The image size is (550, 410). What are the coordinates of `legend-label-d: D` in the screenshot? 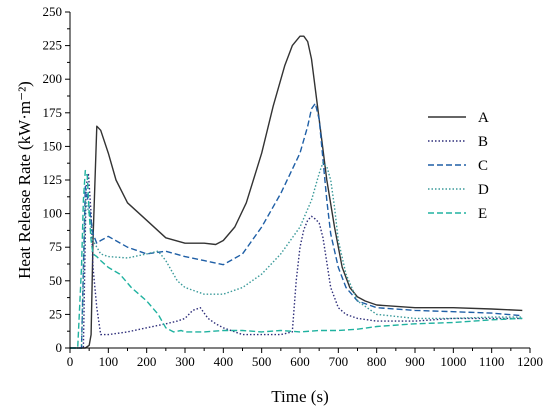 It's located at (483, 190).